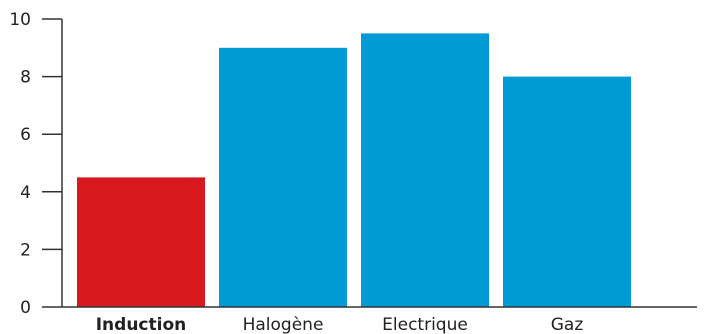 This screenshot has width=707, height=334. What do you see at coordinates (25, 135) in the screenshot?
I see `y-tick-label: 6` at bounding box center [25, 135].